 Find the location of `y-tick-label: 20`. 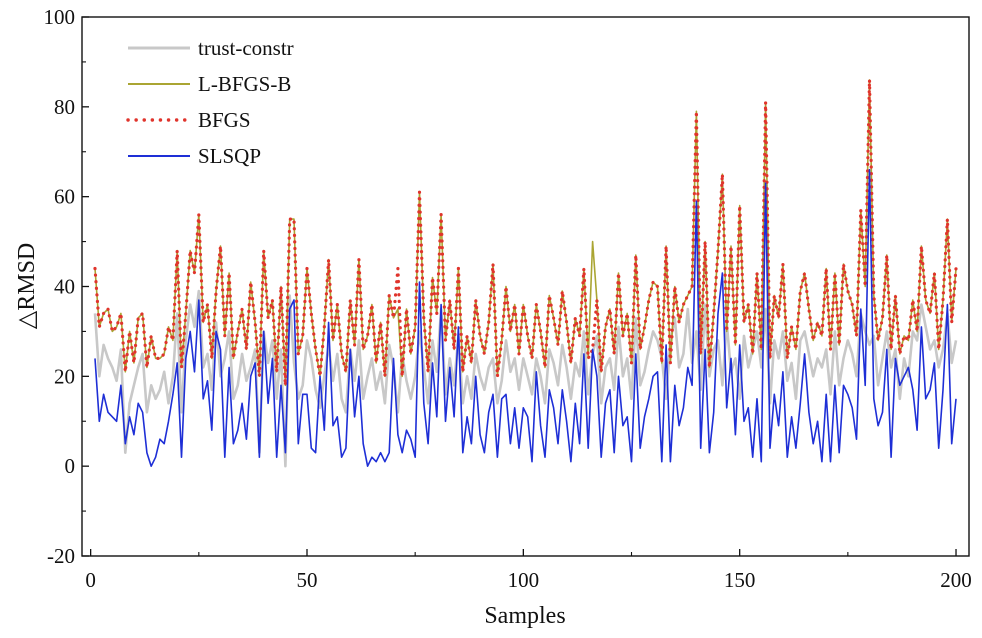

y-tick-label: 20 is located at coordinates (64, 376).